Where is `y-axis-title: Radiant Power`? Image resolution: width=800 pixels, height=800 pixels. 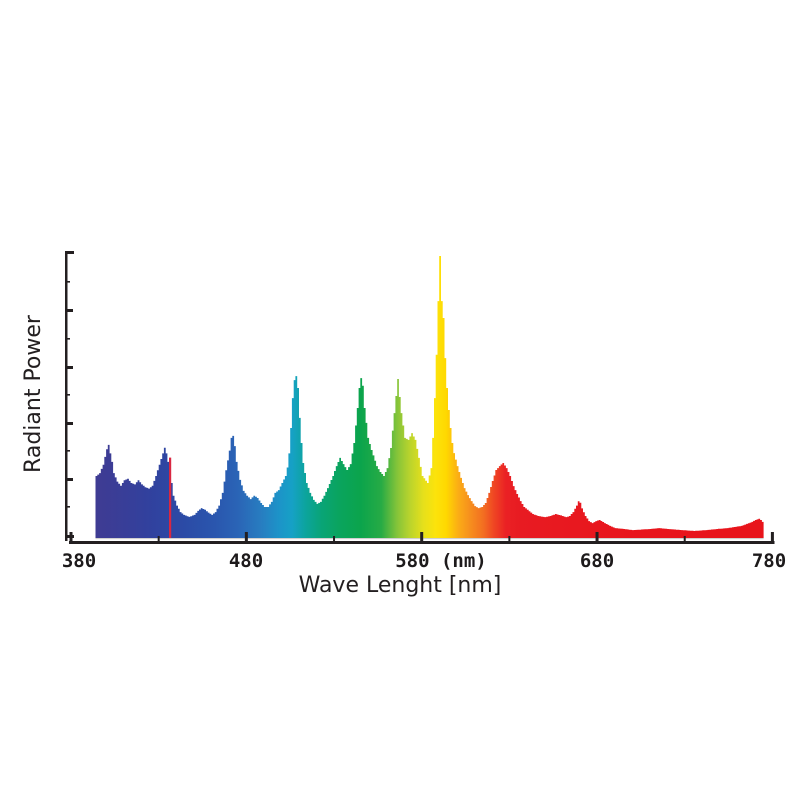
y-axis-title: Radiant Power is located at coordinates (33, 393).